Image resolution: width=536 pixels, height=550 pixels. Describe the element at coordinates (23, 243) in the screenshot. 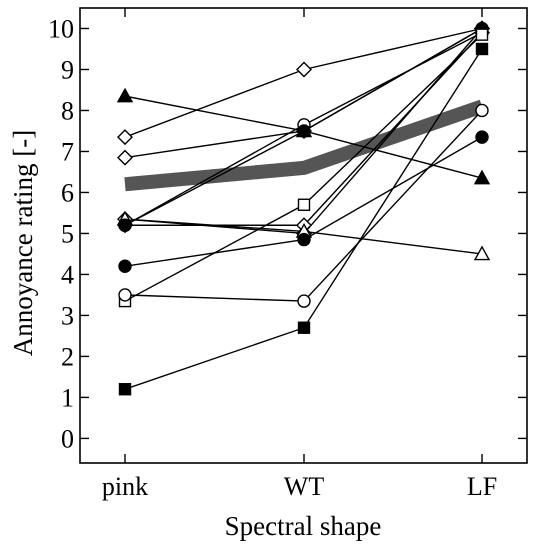

I see `y-axis-title: Annoyance rating [-]` at that location.